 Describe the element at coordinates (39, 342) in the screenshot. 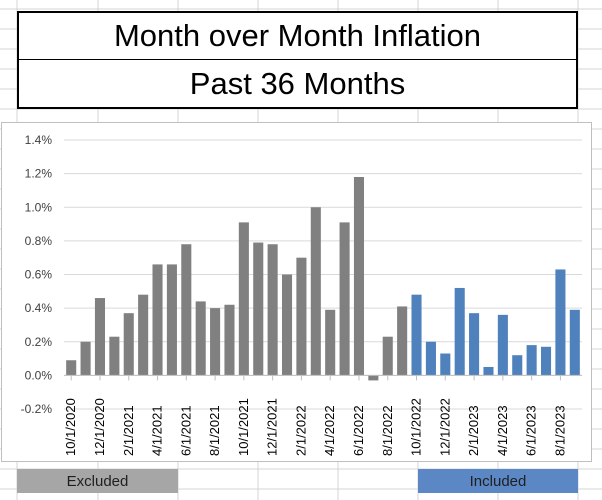

I see `y-tick-label: 0.2%` at that location.